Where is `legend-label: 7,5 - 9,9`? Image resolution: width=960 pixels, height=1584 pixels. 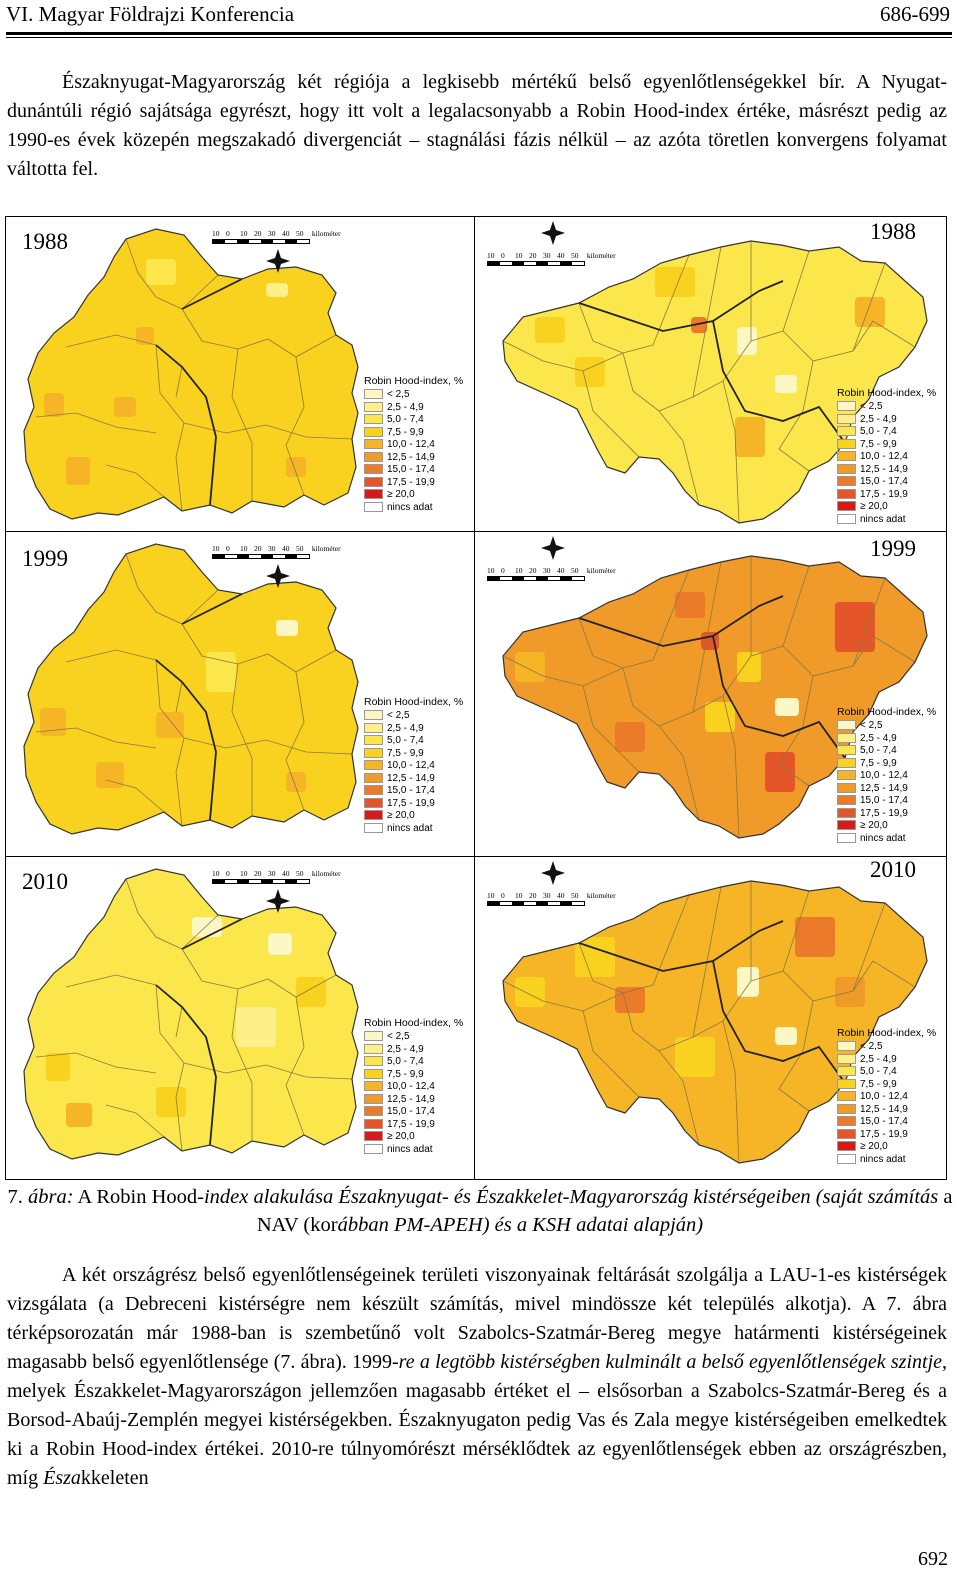
legend-label: 7,5 - 9,9 is located at coordinates (878, 444).